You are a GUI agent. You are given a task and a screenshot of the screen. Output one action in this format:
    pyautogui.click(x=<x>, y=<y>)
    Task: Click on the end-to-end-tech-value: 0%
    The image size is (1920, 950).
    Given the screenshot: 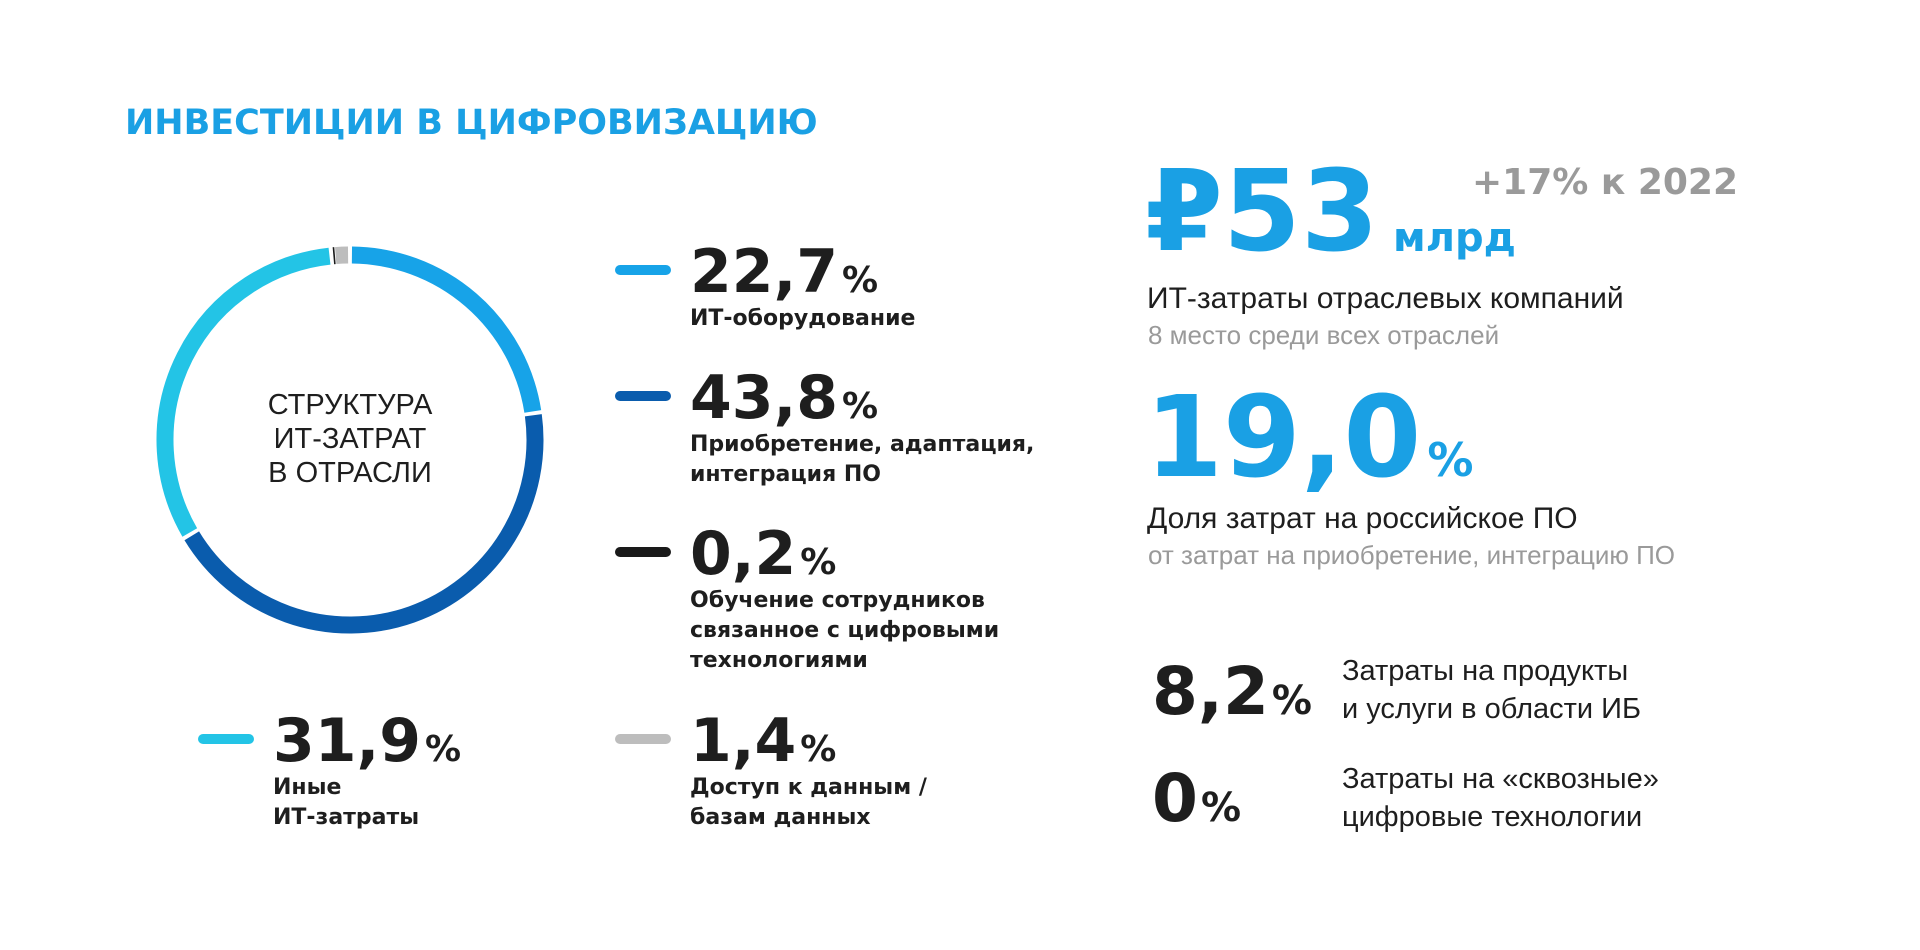 What is the action you would take?
    pyautogui.click(x=1196, y=803)
    